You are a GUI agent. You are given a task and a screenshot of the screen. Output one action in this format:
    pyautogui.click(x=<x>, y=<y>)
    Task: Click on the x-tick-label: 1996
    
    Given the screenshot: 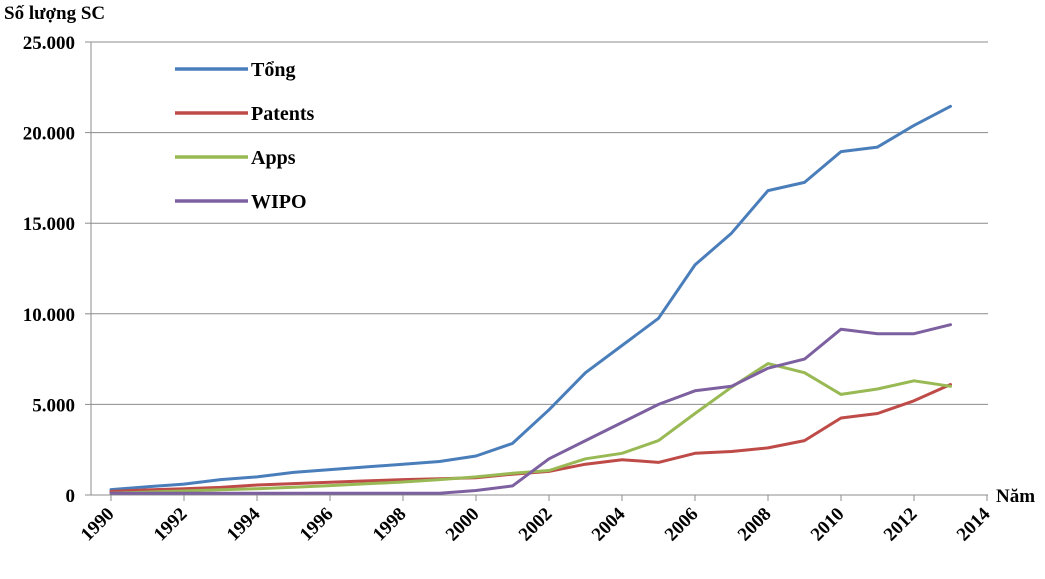 What is the action you would take?
    pyautogui.click(x=317, y=525)
    